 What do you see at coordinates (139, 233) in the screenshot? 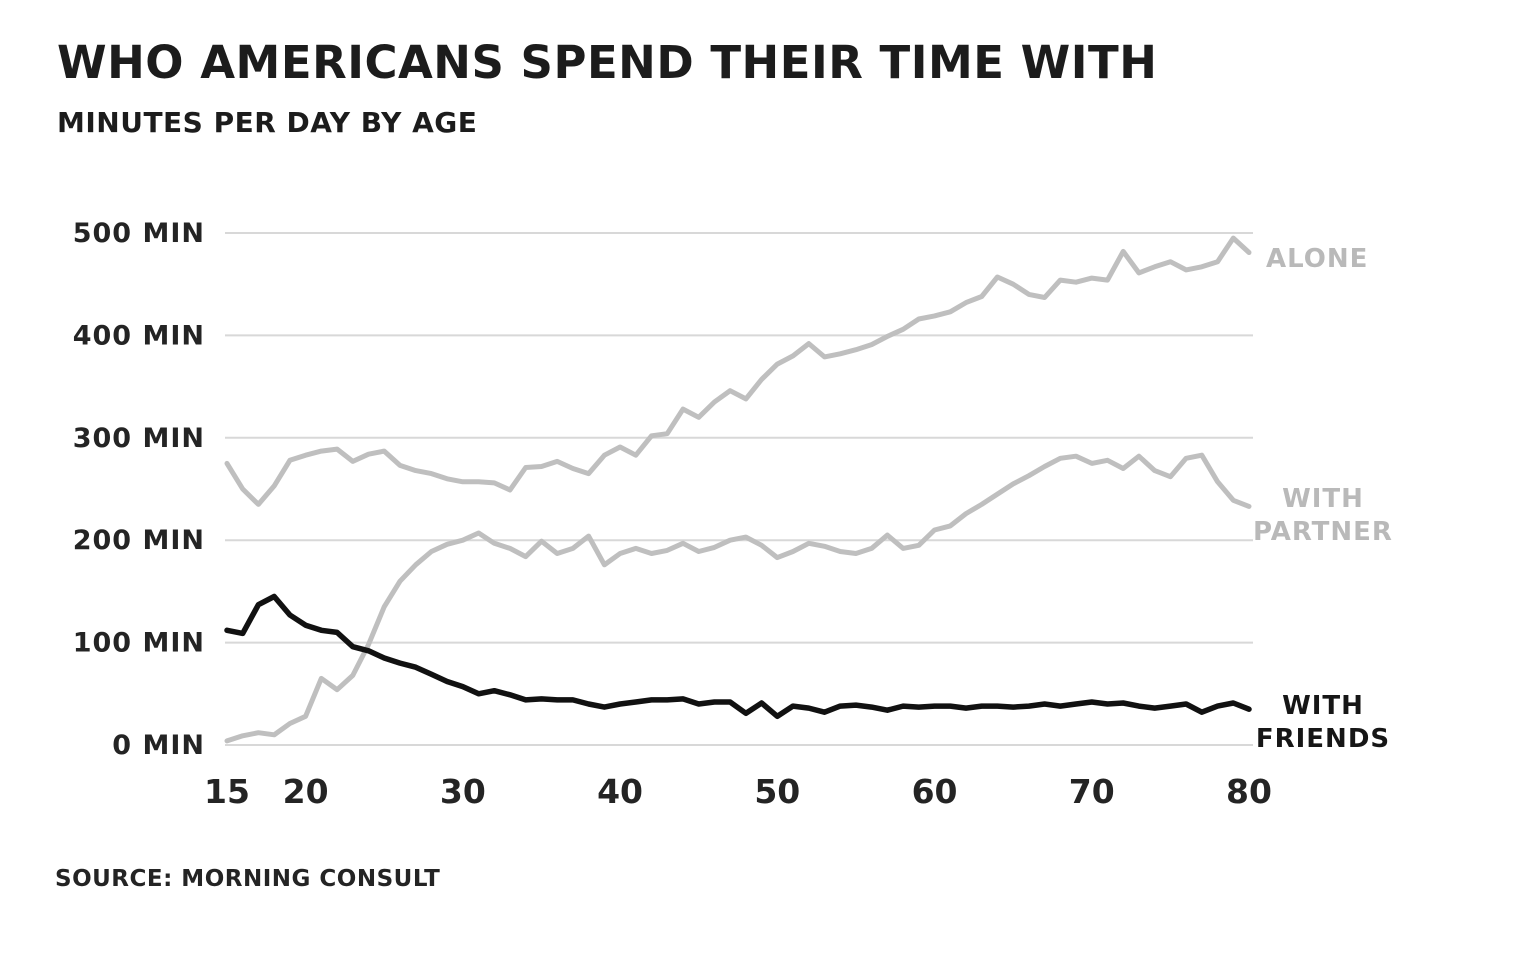
I see `y-tick-label: 500 MIN` at bounding box center [139, 233].